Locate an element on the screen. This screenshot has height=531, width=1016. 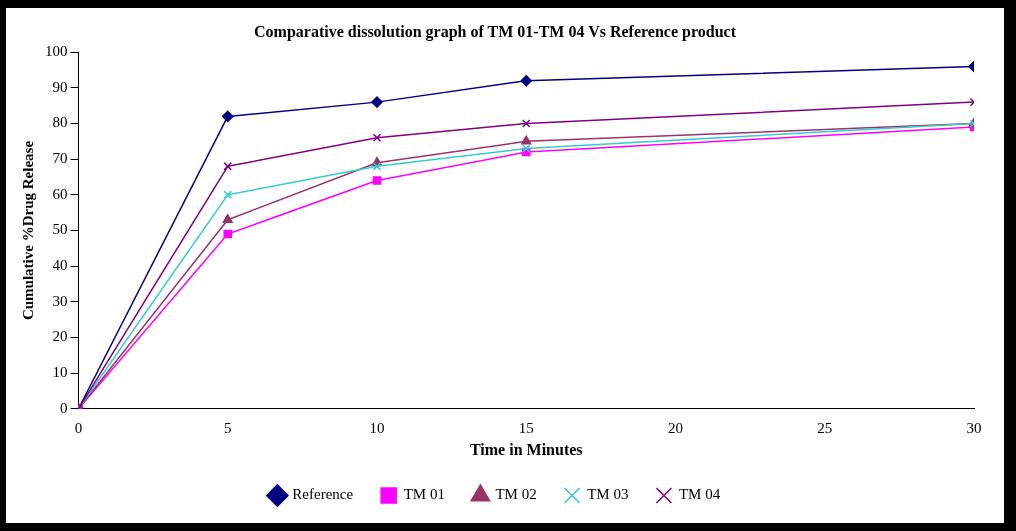
legend-label: TM 01 is located at coordinates (424, 494).